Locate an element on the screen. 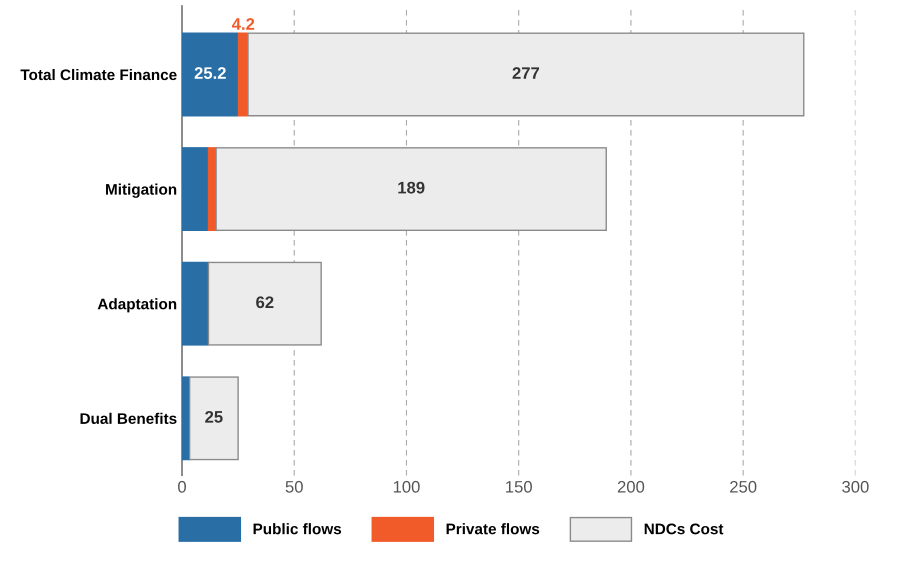 This screenshot has width=910, height=573. data-label: 4.2 is located at coordinates (243, 24).